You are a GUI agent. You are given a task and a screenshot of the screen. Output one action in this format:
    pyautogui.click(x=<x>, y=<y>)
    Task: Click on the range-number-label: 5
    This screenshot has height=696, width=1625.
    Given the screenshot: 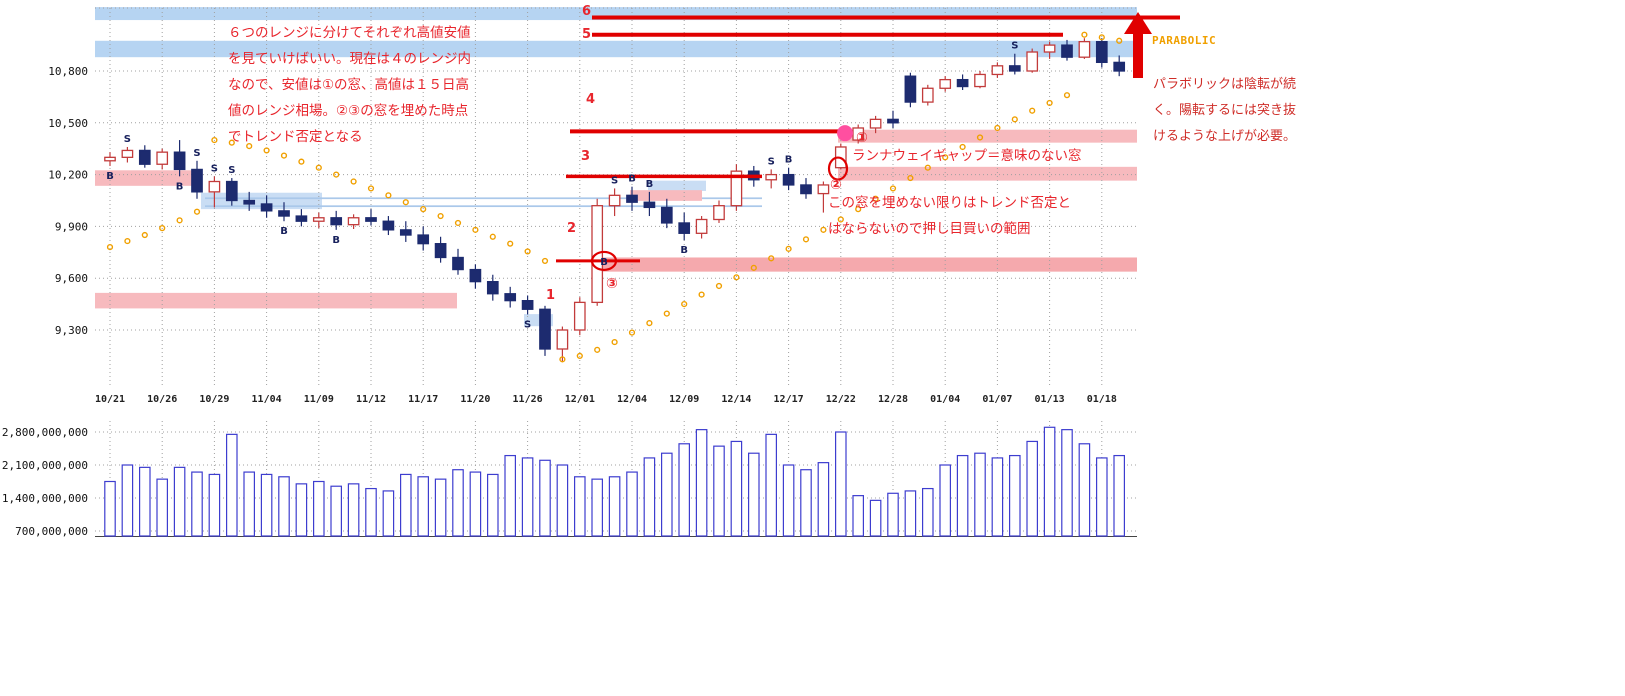 What is the action you would take?
    pyautogui.click(x=586, y=34)
    